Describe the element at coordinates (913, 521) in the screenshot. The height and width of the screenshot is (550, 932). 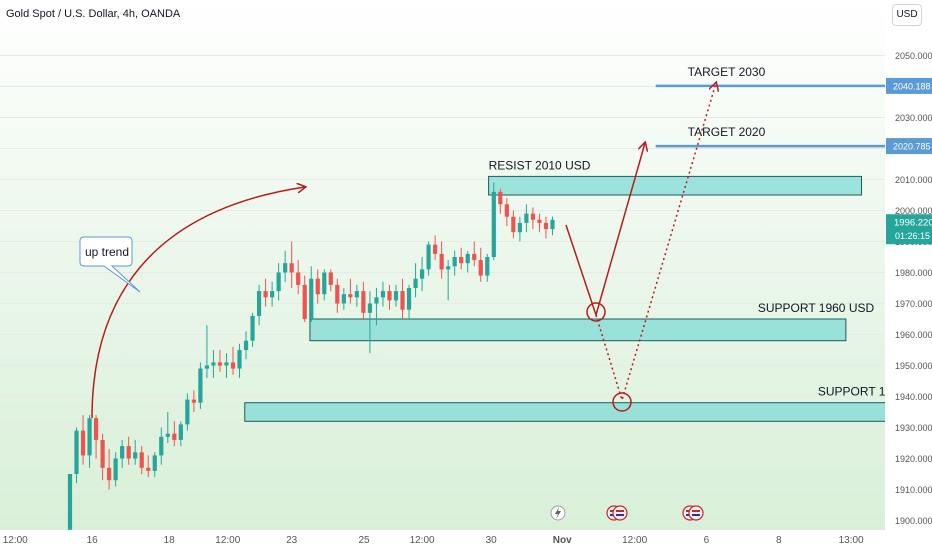
I see `price-tick-label: 1900.000` at that location.